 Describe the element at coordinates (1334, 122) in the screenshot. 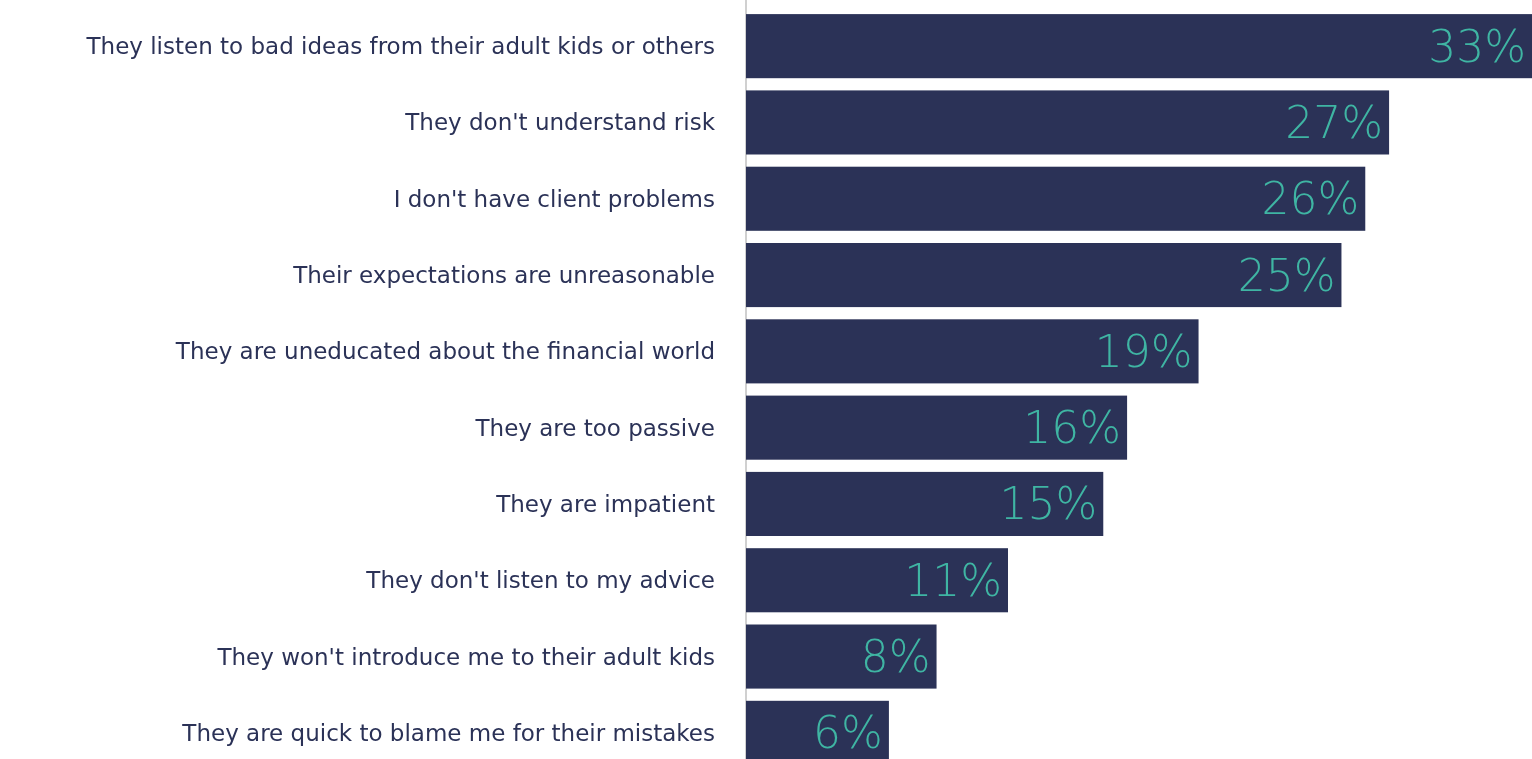

I see `data-label: 27%` at that location.